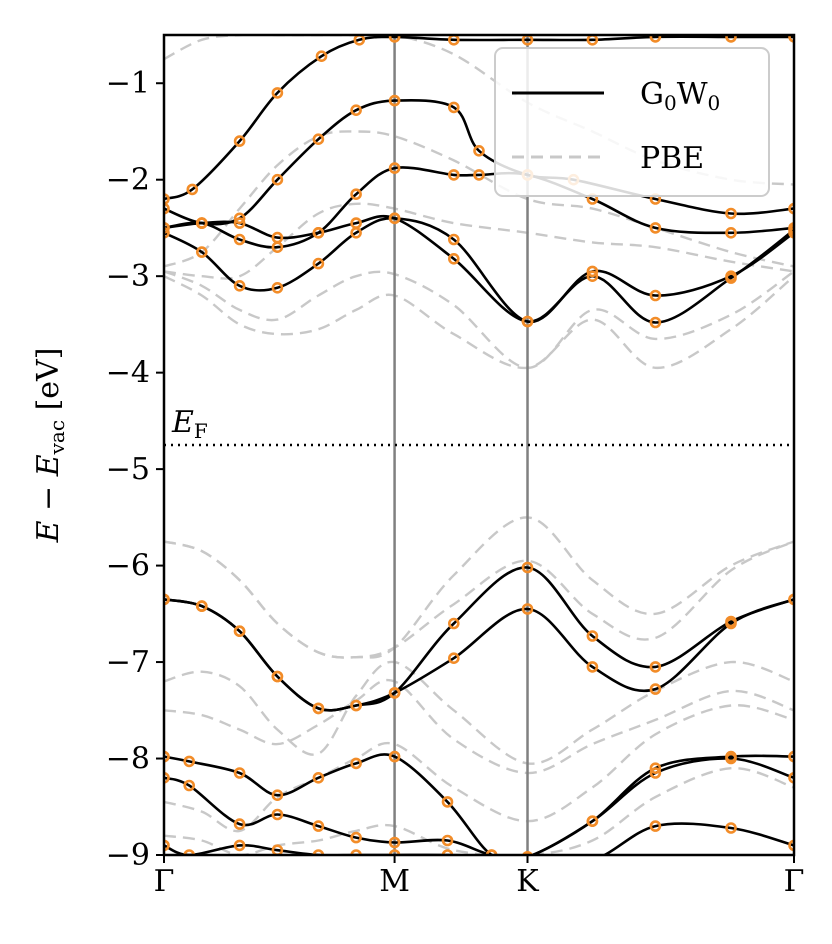  What do you see at coordinates (527, 881) in the screenshot?
I see `x-tick-label-K: K` at bounding box center [527, 881].